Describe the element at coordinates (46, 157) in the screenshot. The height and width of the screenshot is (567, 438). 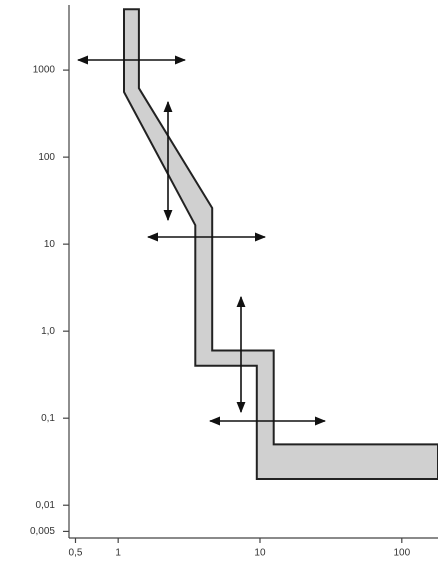
I see `y-tick-label: 100` at that location.